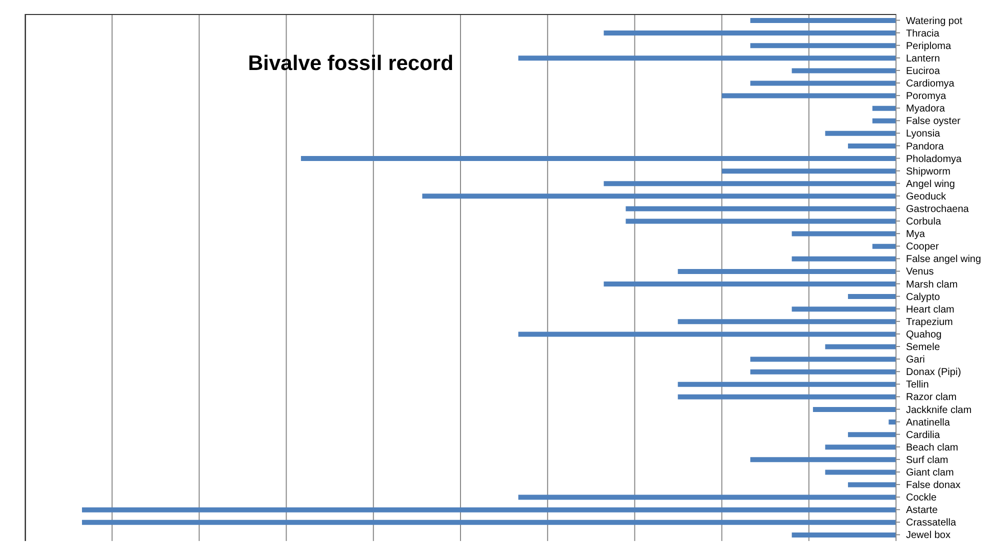 Image resolution: width=1000 pixels, height=542 pixels. I want to click on y-tick-label: Myadora, so click(926, 109).